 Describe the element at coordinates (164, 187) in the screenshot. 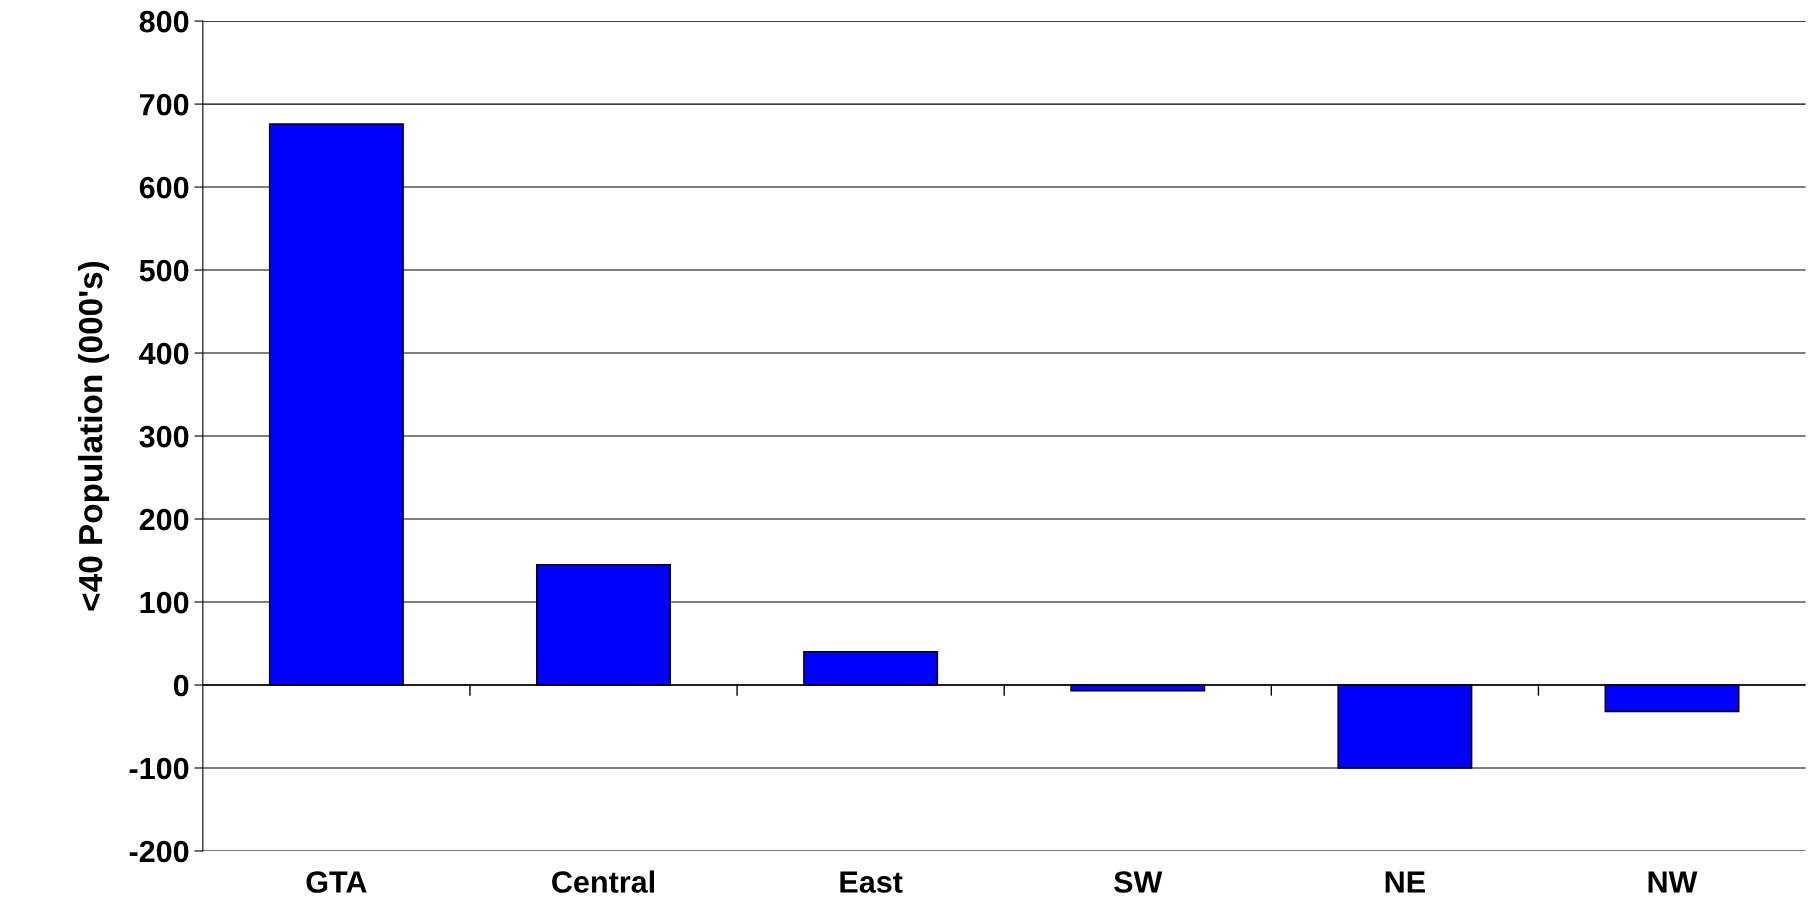

I see `y-tick-label: 600` at that location.